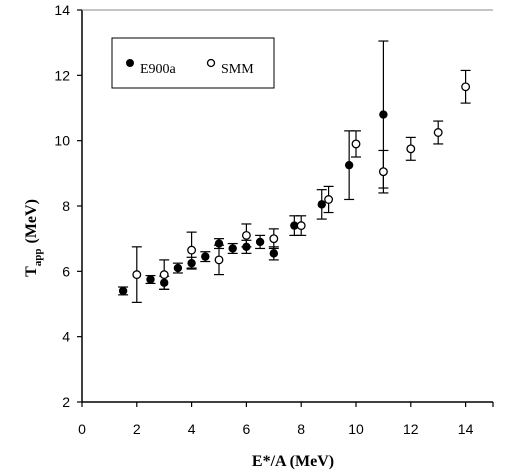  Describe the element at coordinates (62, 10) in the screenshot. I see `y-tick-label-6: 14` at that location.